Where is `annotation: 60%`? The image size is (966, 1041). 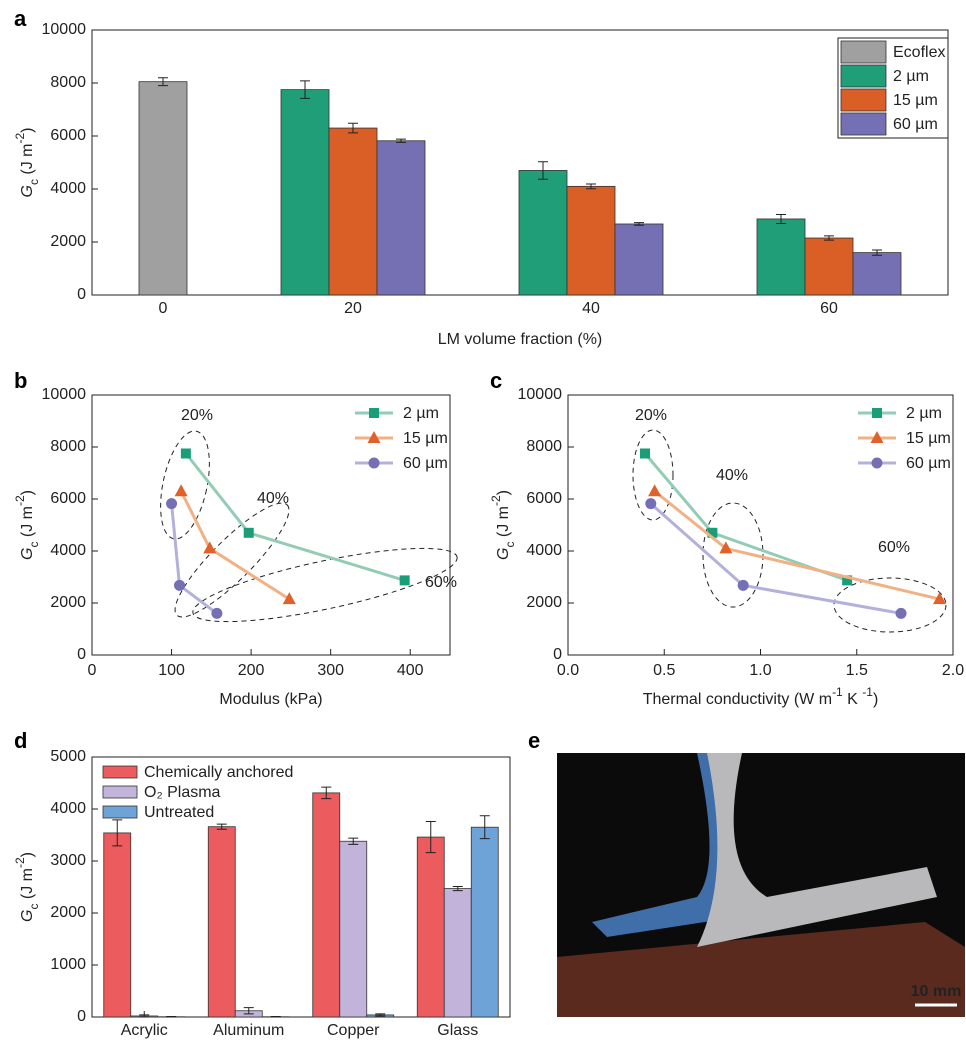
annotation: 60% is located at coordinates (441, 582).